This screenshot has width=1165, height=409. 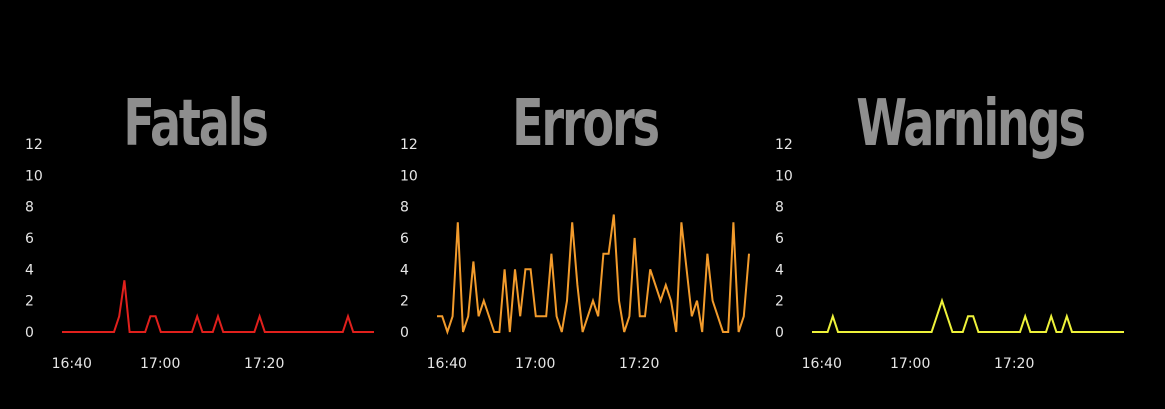 What do you see at coordinates (195, 124) in the screenshot?
I see `chart-title: Fatals` at bounding box center [195, 124].